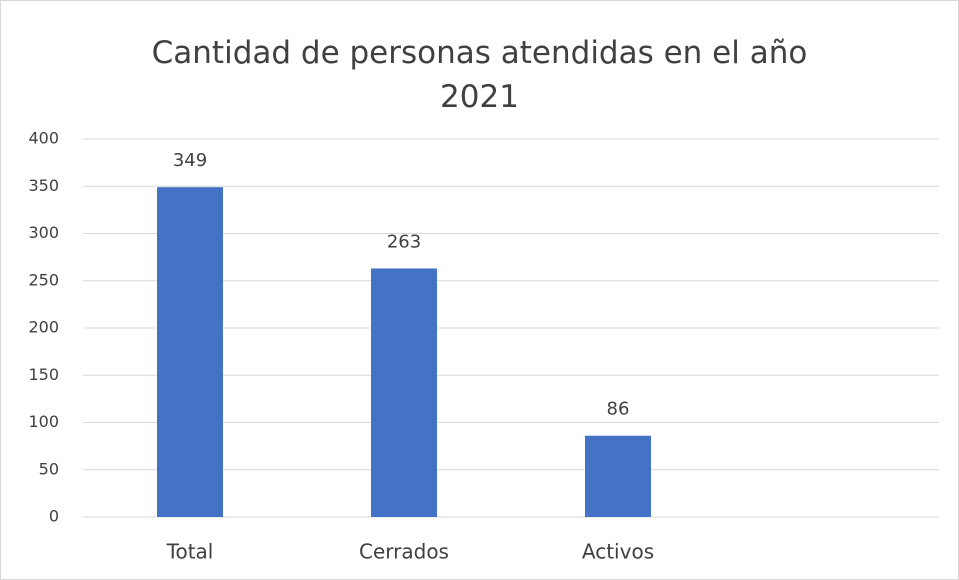 The height and width of the screenshot is (580, 959). What do you see at coordinates (43, 374) in the screenshot?
I see `y-tick-label: 150` at bounding box center [43, 374].